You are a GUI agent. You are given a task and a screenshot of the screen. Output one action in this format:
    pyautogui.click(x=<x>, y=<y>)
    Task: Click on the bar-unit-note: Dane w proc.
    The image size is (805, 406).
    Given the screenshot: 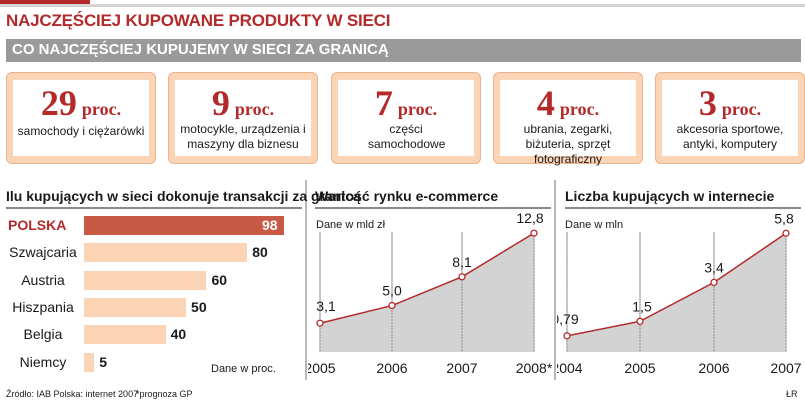 What is the action you would take?
    pyautogui.click(x=243, y=369)
    